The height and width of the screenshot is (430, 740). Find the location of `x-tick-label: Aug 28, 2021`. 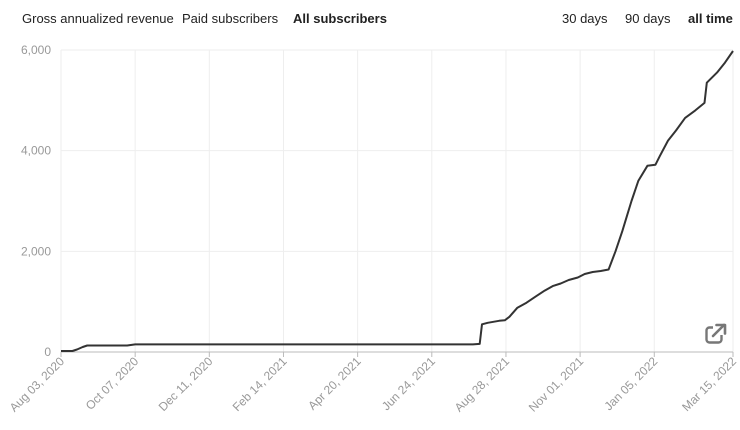

x-tick-label: Aug 28, 2021 is located at coordinates (482, 384).